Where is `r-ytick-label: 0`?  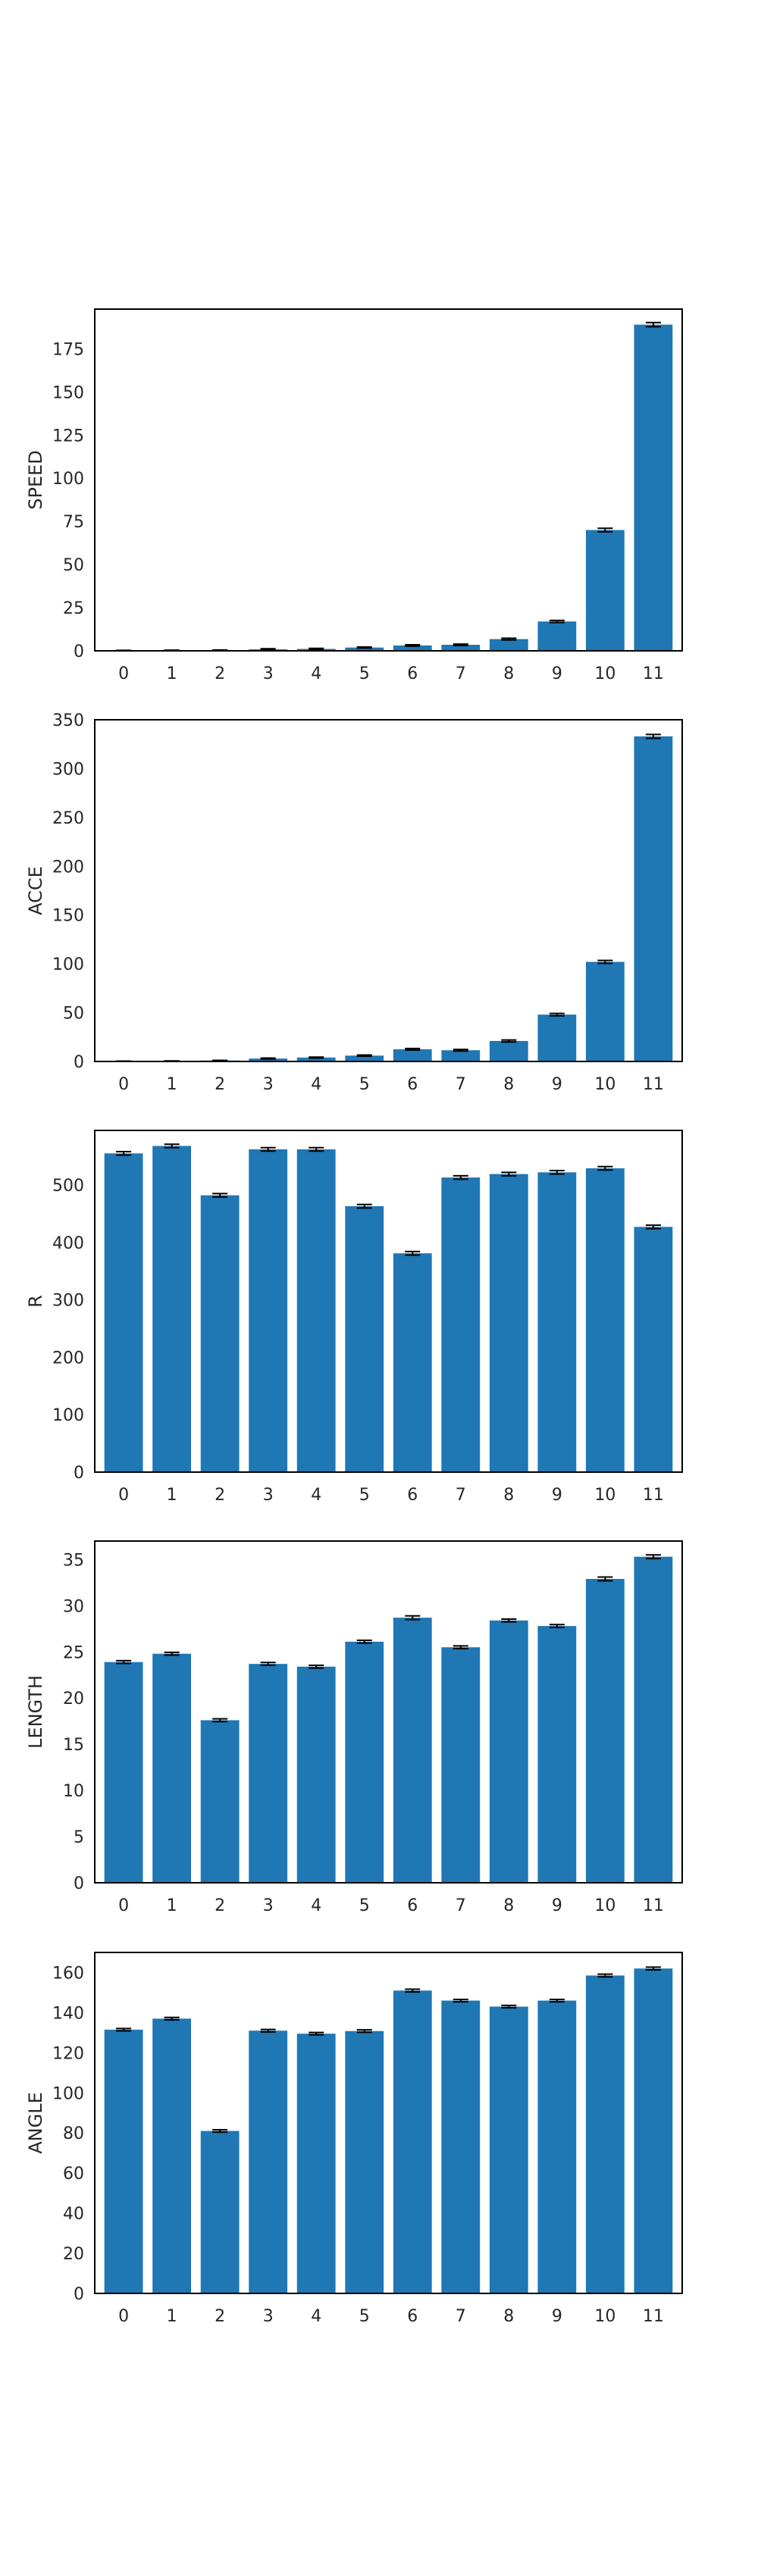
r-ytick-label: 0 is located at coordinates (79, 1473).